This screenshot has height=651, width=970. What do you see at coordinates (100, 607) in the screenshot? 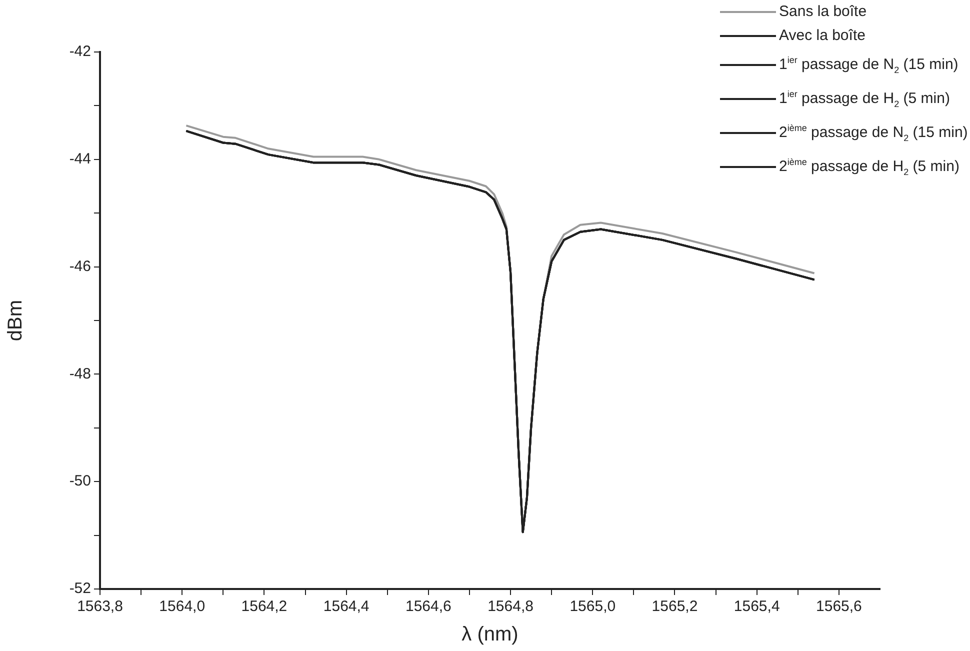
I see `x-tick-label: 1563,8` at bounding box center [100, 607].